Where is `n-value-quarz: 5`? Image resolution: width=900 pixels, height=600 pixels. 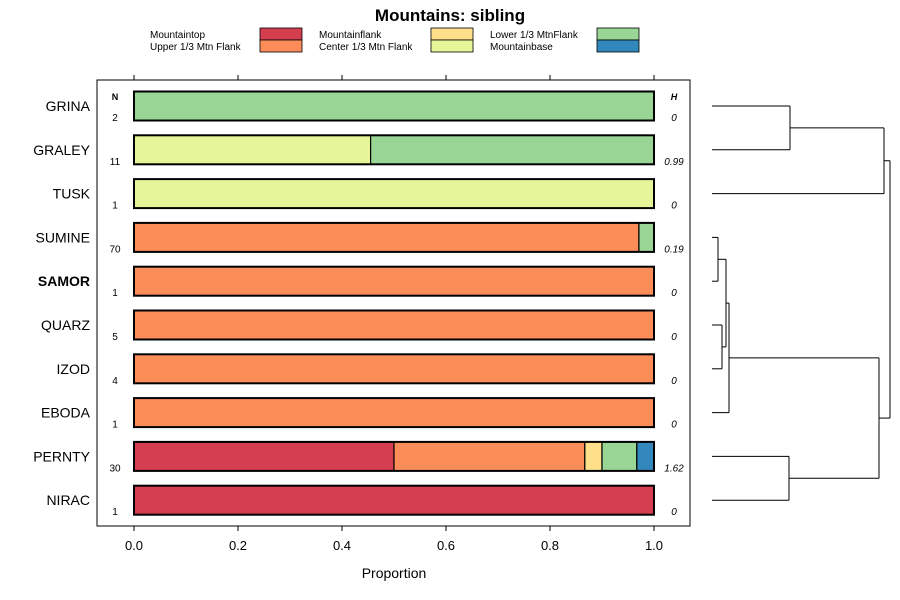 n-value-quarz: 5 is located at coordinates (115, 337).